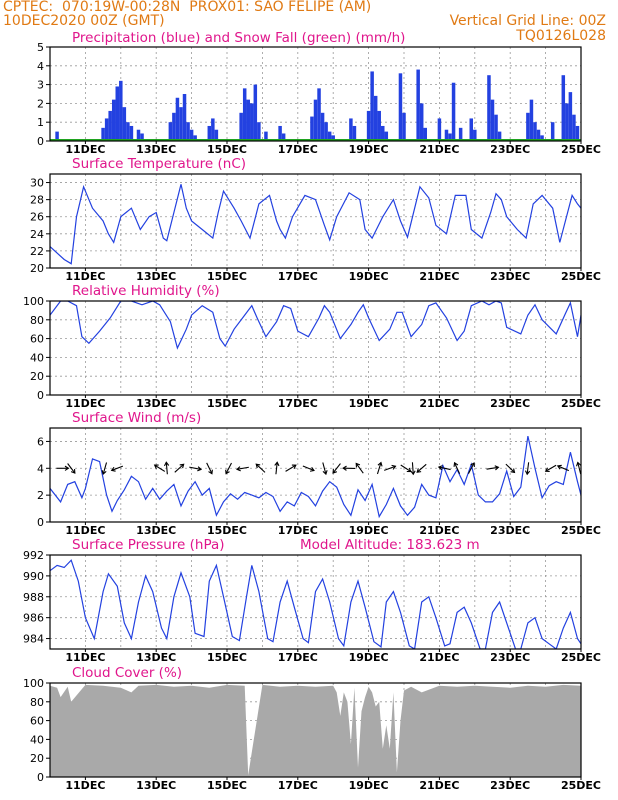 Image resolution: width=618 pixels, height=800 pixels. Describe the element at coordinates (40, 522) in the screenshot. I see `wind-ytick-label: 0` at that location.